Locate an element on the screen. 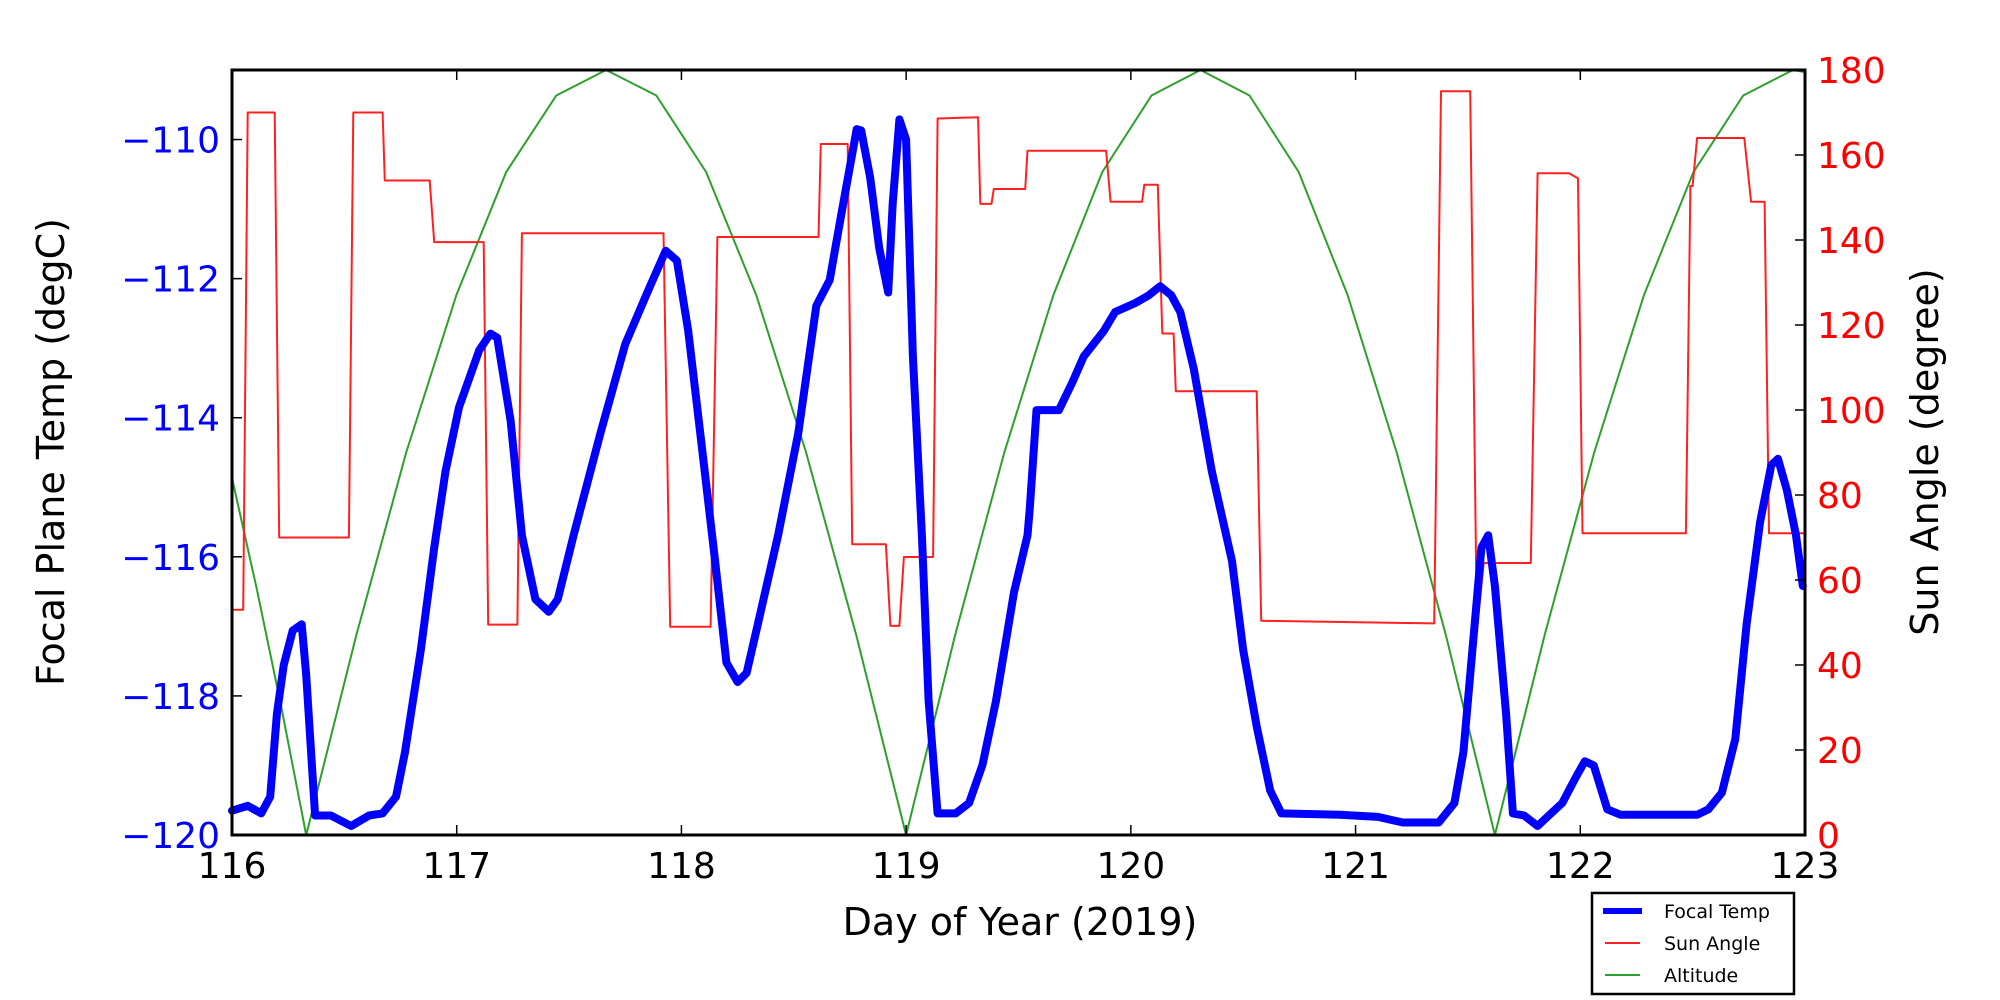 The width and height of the screenshot is (2000, 1000). x-tick-label: 120 is located at coordinates (1130, 866).